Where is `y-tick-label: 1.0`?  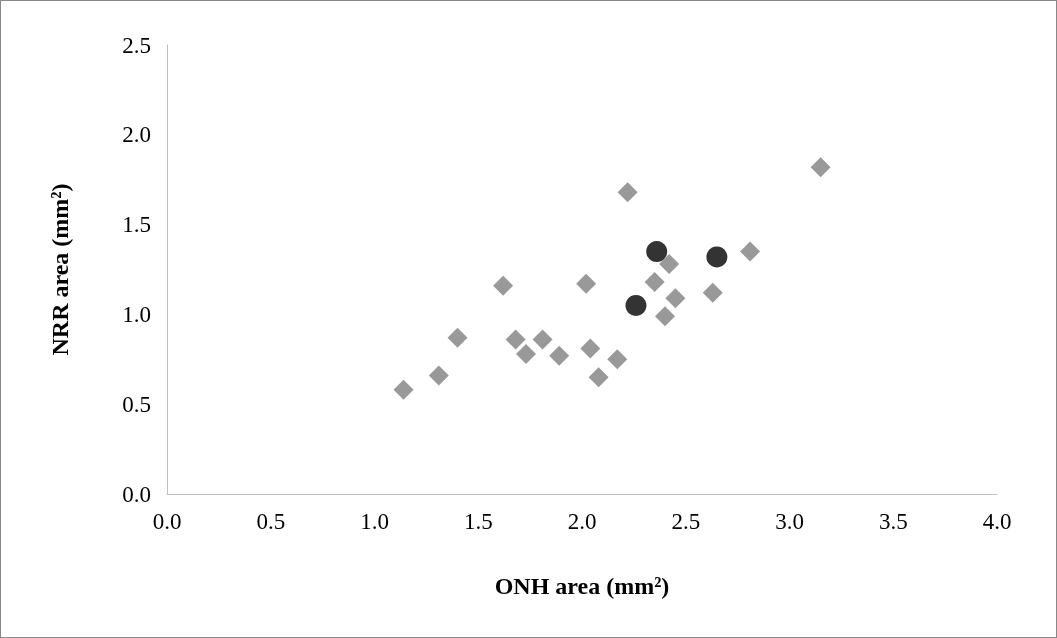 y-tick-label: 1.0 is located at coordinates (136, 314).